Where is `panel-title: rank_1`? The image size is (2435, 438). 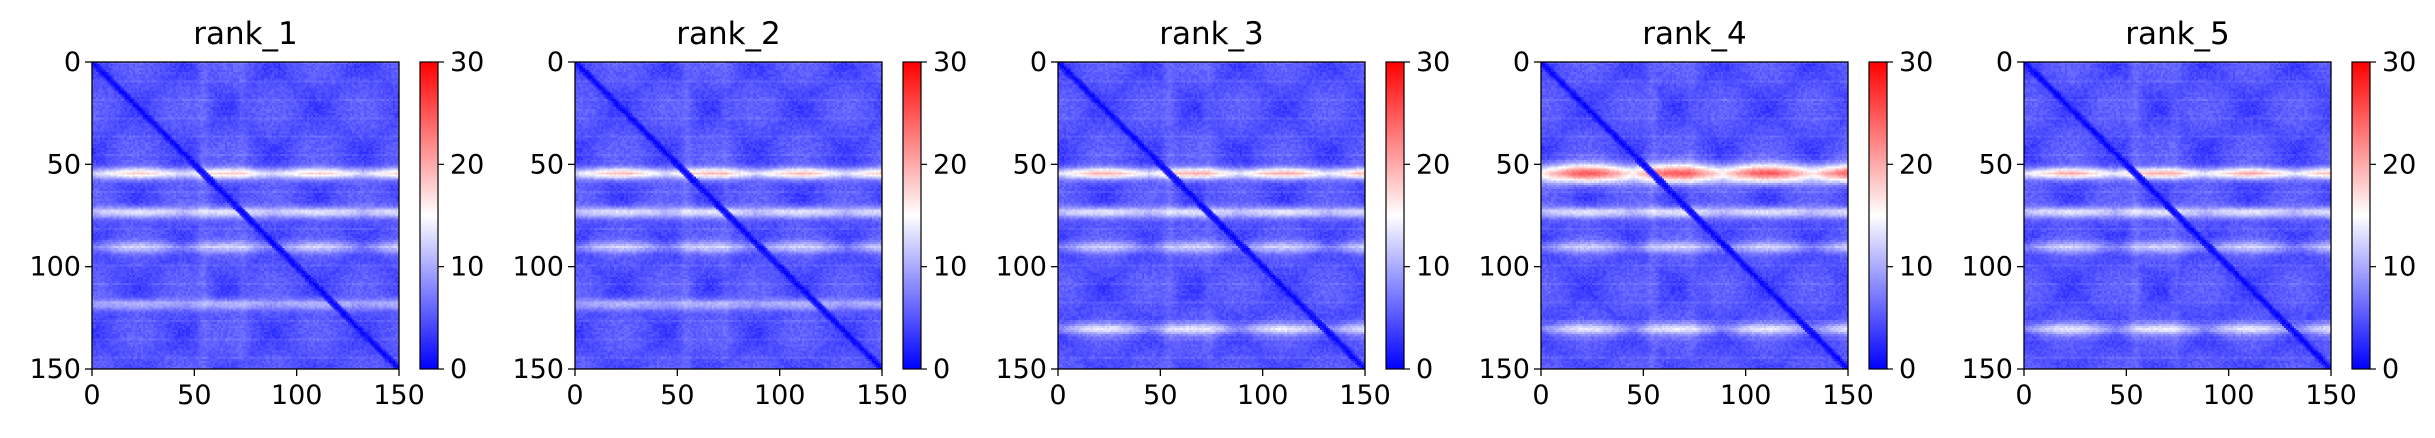
panel-title: rank_1 is located at coordinates (245, 34).